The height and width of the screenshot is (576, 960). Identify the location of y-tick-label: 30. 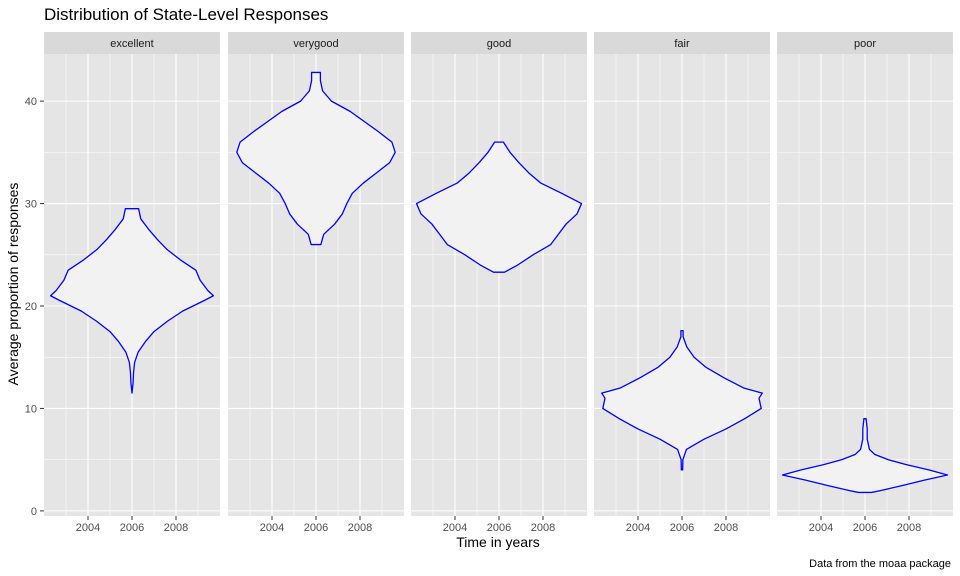
(31, 205).